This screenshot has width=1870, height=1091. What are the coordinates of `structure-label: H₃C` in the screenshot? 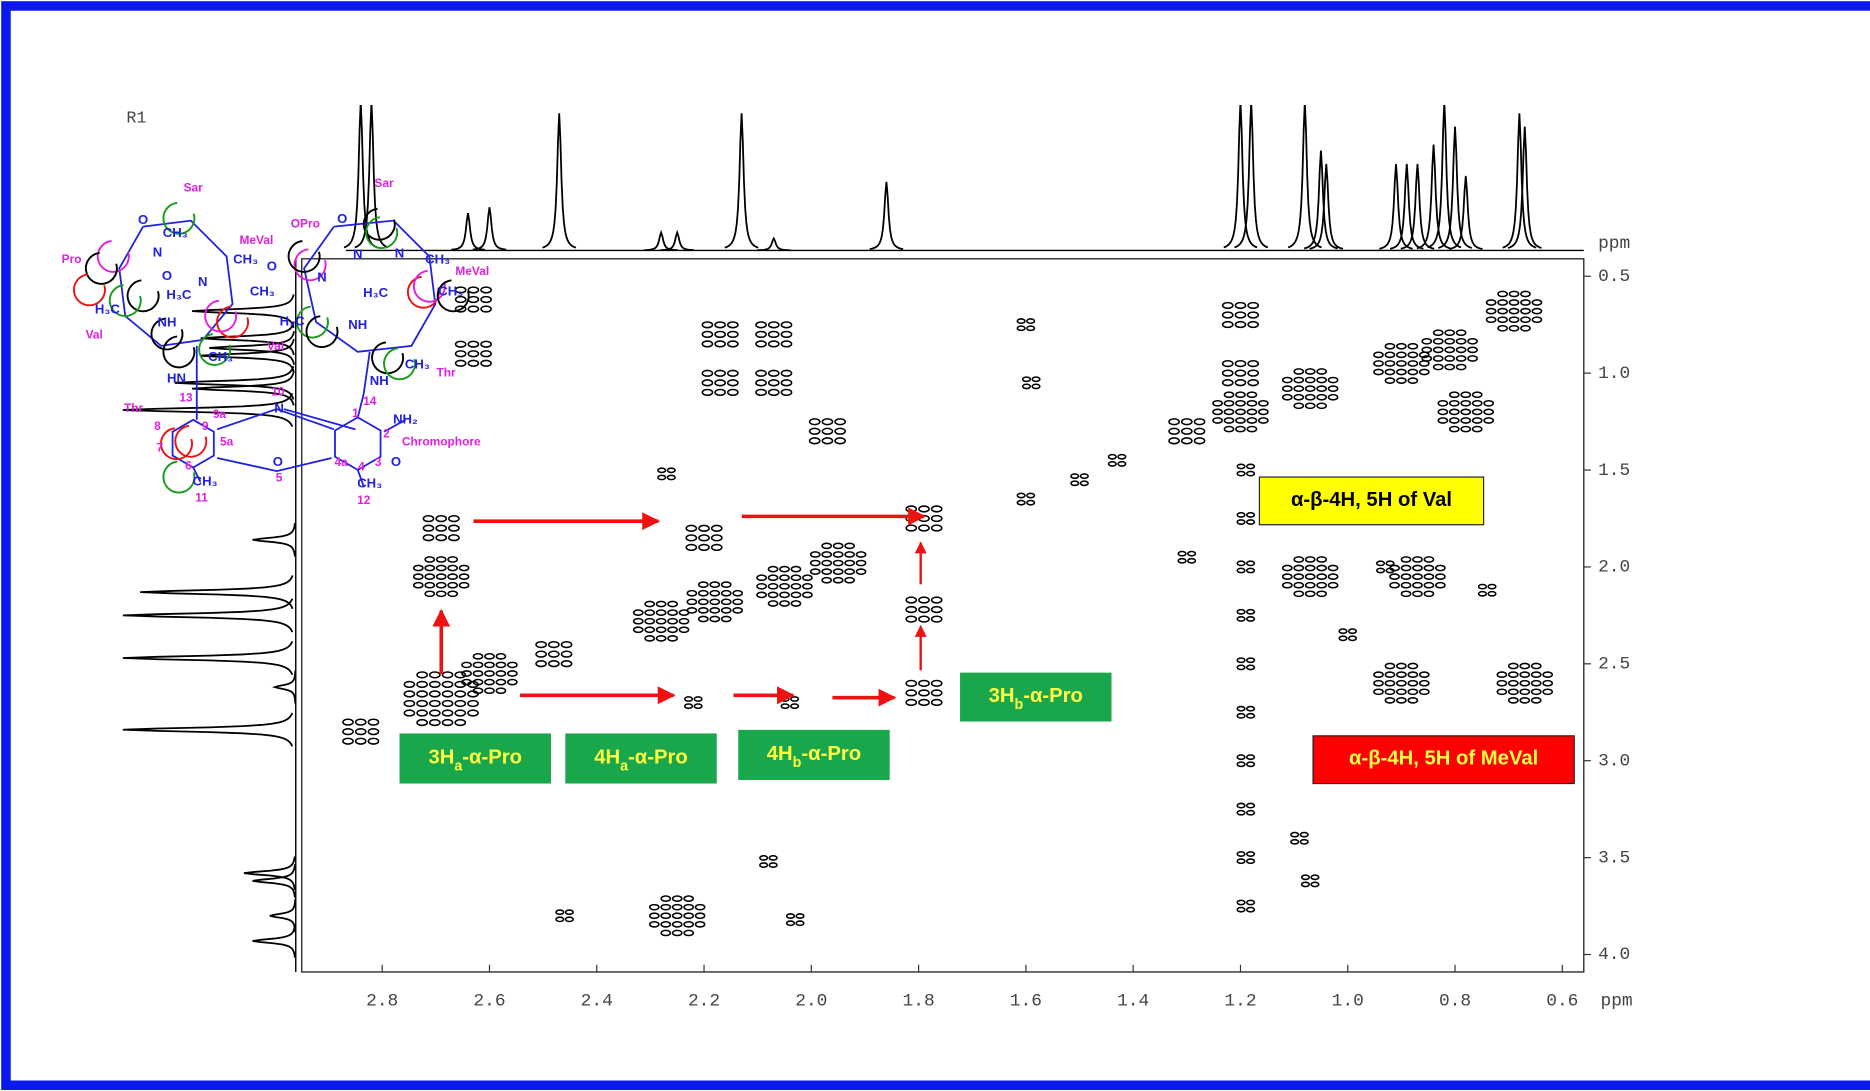 It's located at (108, 309).